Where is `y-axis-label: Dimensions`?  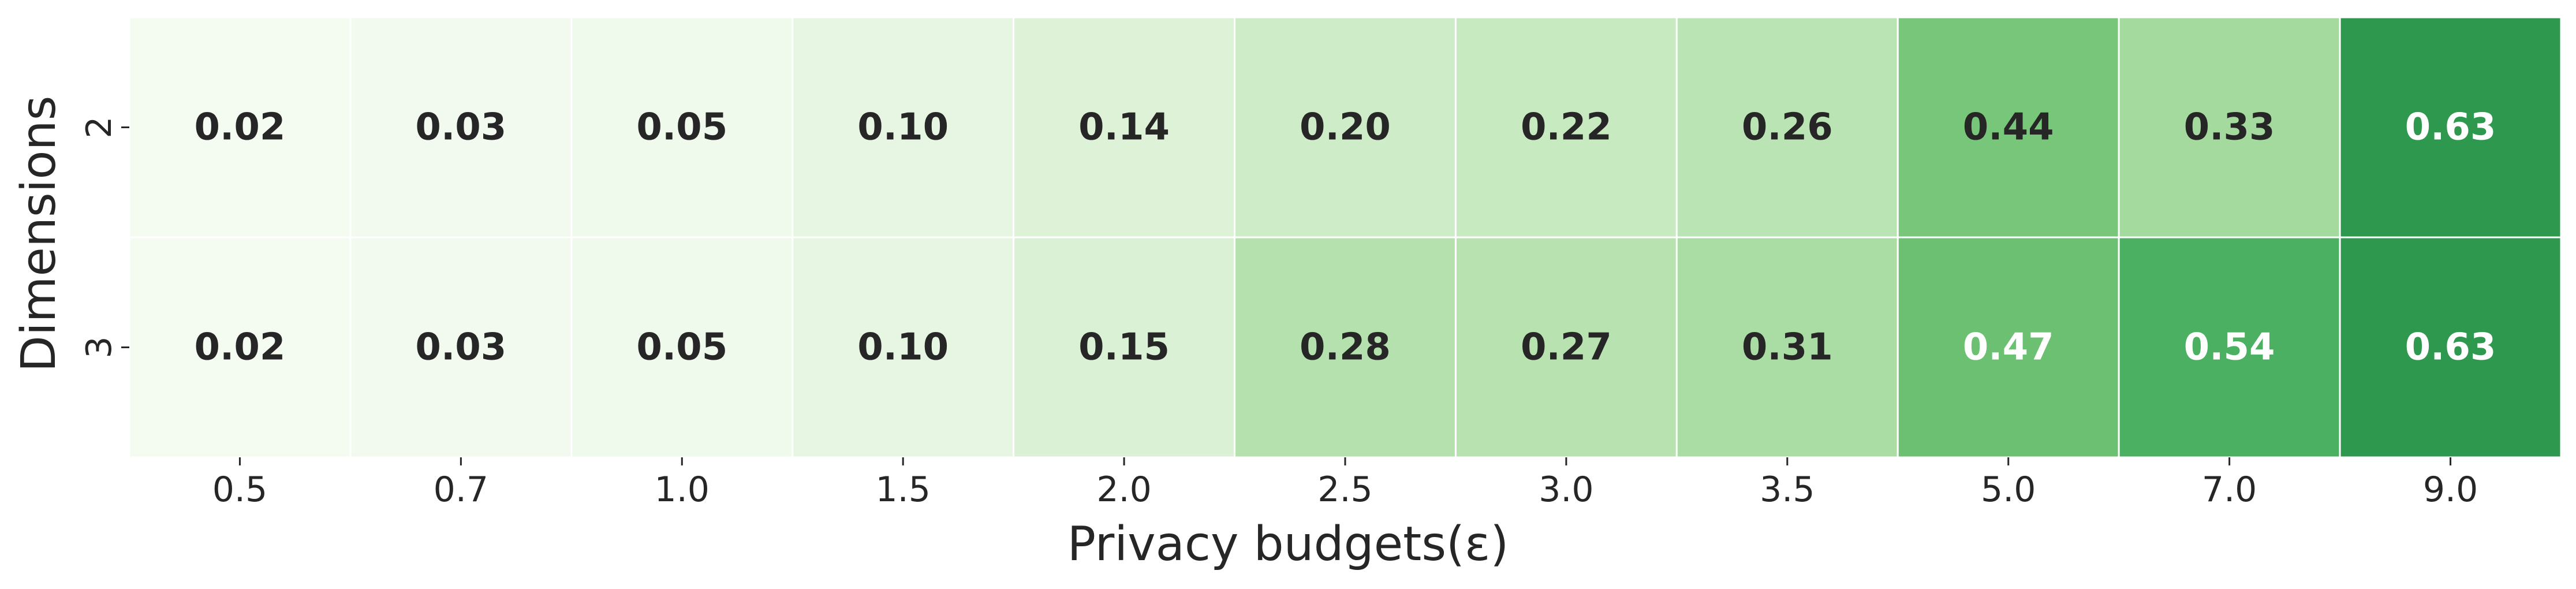 y-axis-label: Dimensions is located at coordinates (39, 234).